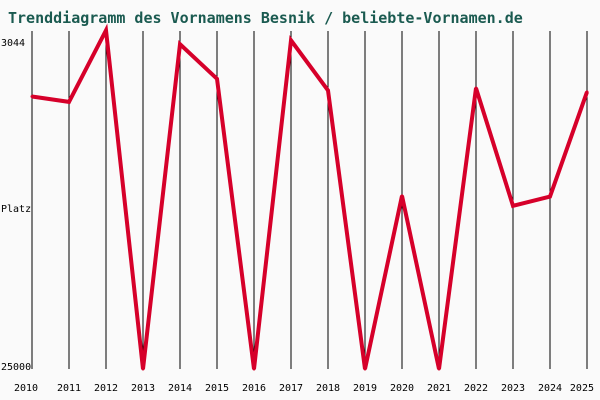 The image size is (600, 400). Describe the element at coordinates (513, 206) in the screenshot. I see `data-point-2023` at that location.